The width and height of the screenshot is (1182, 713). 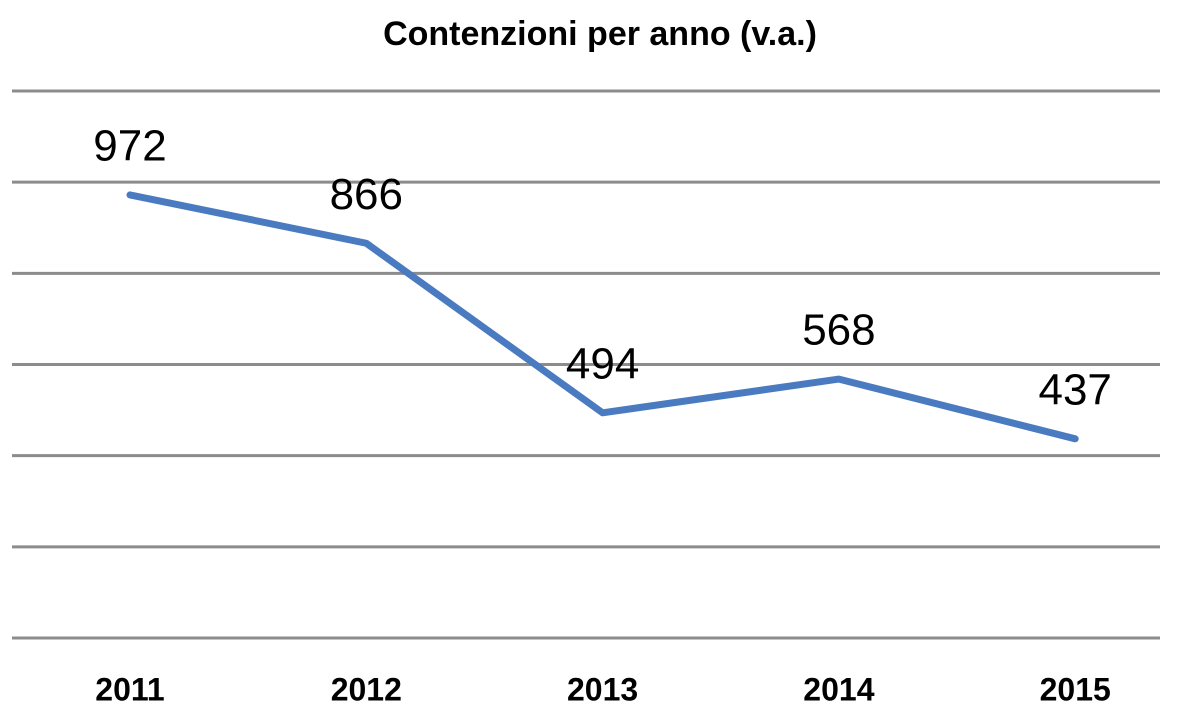 What do you see at coordinates (838, 689) in the screenshot?
I see `x-tick-label: 2014` at bounding box center [838, 689].